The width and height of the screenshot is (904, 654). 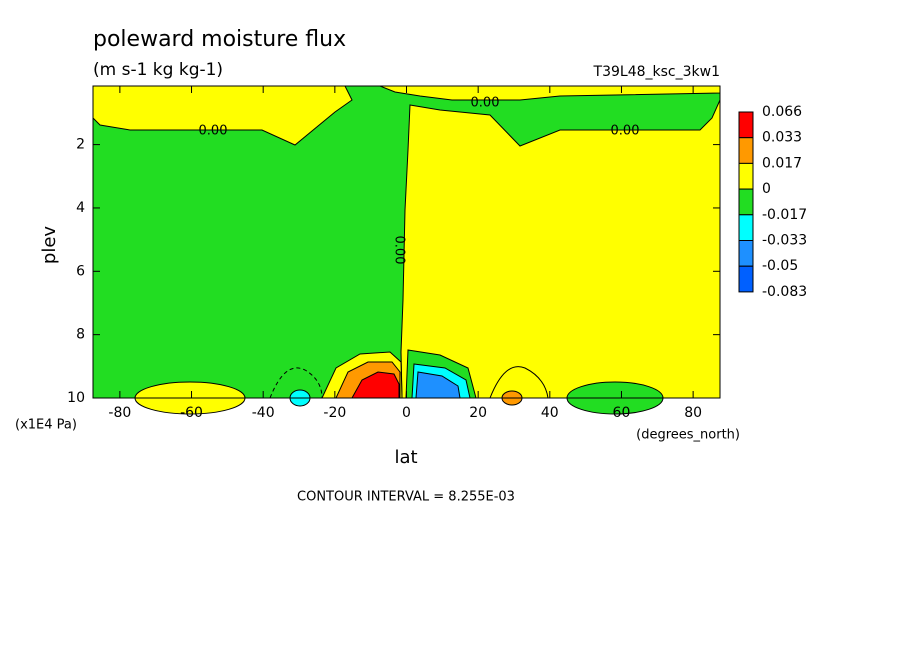 I want to click on dataset-label: T39L48_ksc_3kw1, so click(x=656, y=72).